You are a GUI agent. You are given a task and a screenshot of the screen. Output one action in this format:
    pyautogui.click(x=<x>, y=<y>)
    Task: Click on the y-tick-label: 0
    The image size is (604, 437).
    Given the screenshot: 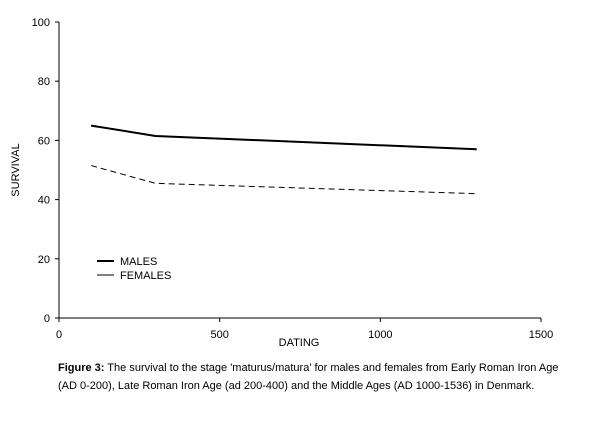 What is the action you would take?
    pyautogui.click(x=47, y=319)
    